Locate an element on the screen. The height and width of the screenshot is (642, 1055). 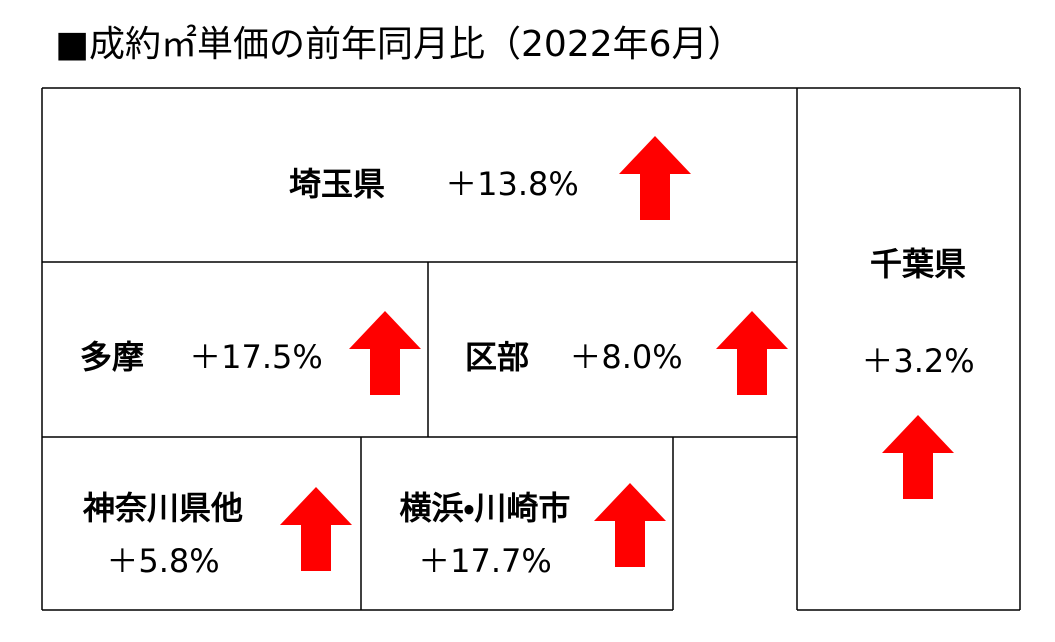
region-name: 横浜・川崎市 is located at coordinates (485, 508).